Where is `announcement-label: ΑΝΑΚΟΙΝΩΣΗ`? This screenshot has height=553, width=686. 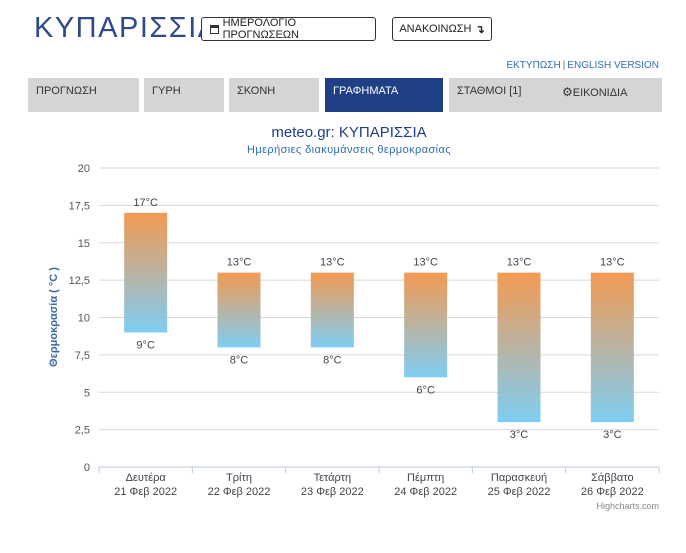
announcement-label: ΑΝΑΚΟΙΝΩΣΗ is located at coordinates (435, 29).